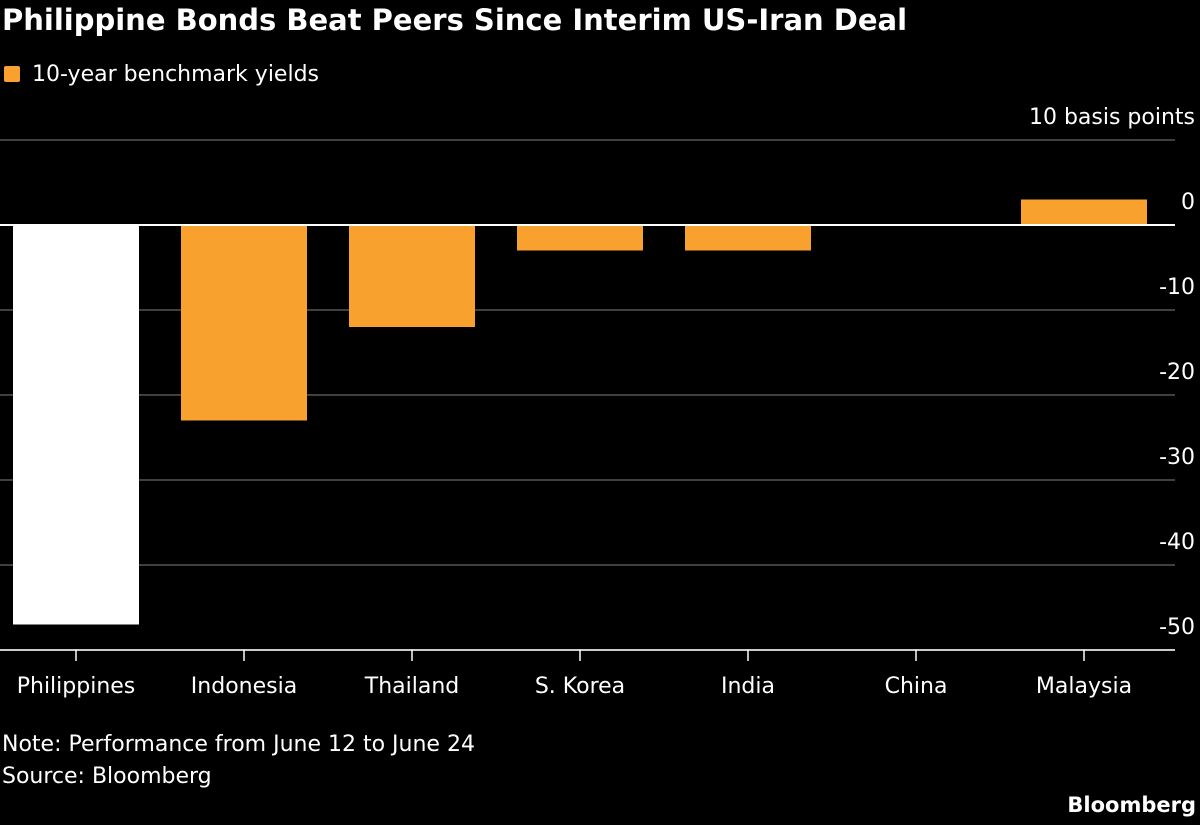 Image resolution: width=1200 pixels, height=825 pixels. Describe the element at coordinates (12, 74) in the screenshot. I see `legend-swatch` at that location.